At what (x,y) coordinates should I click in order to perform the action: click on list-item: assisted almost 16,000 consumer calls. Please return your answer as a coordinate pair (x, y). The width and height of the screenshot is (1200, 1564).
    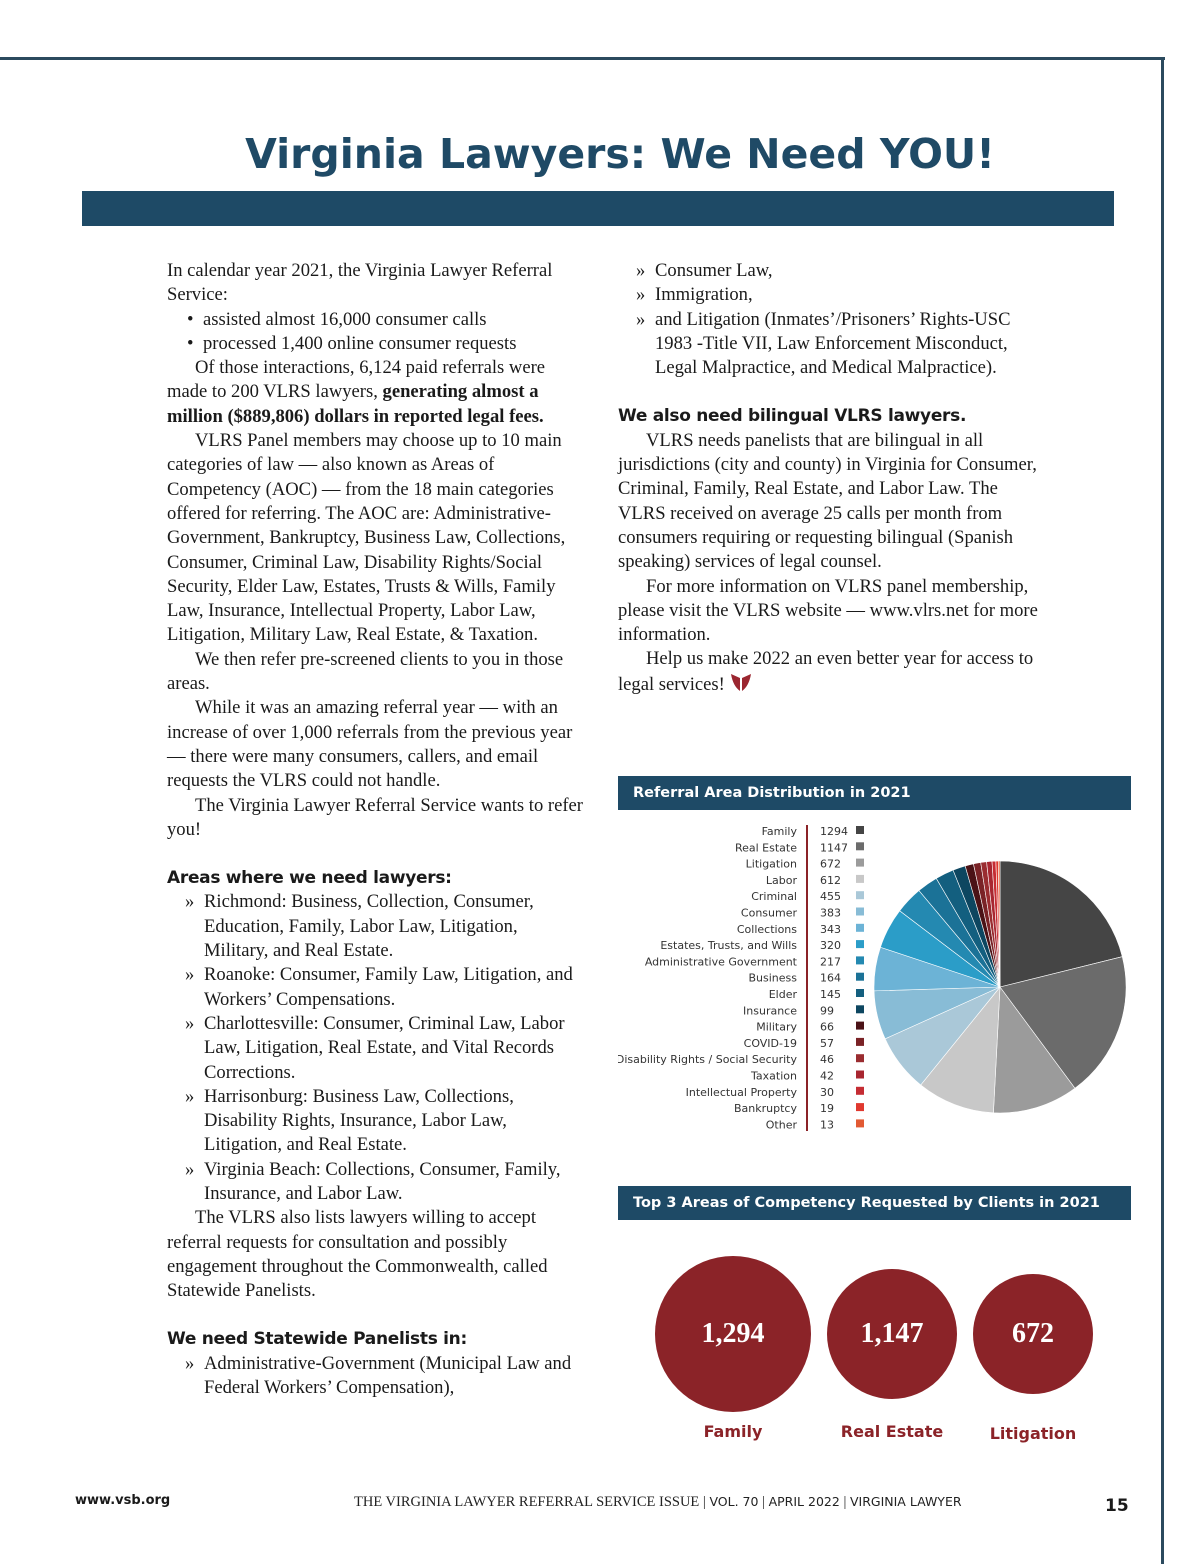
    Looking at the image, I should click on (376, 320).